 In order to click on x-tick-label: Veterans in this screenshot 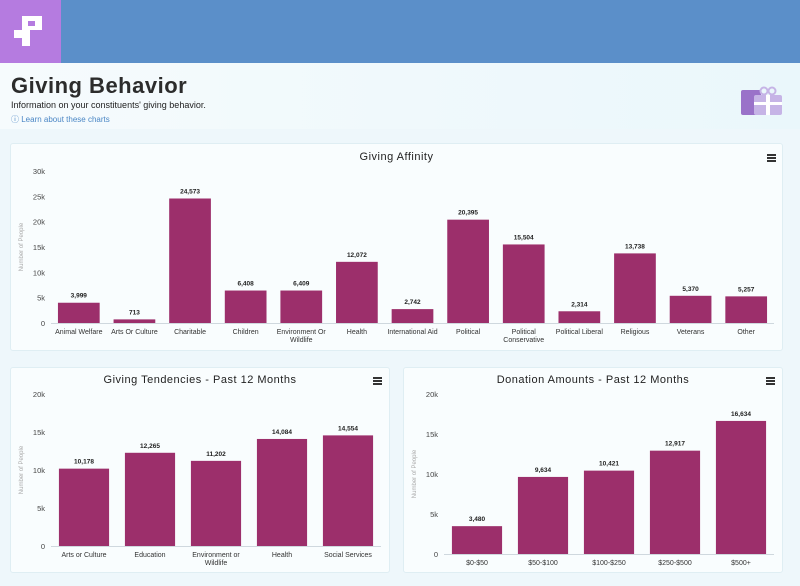, I will do `click(691, 332)`.